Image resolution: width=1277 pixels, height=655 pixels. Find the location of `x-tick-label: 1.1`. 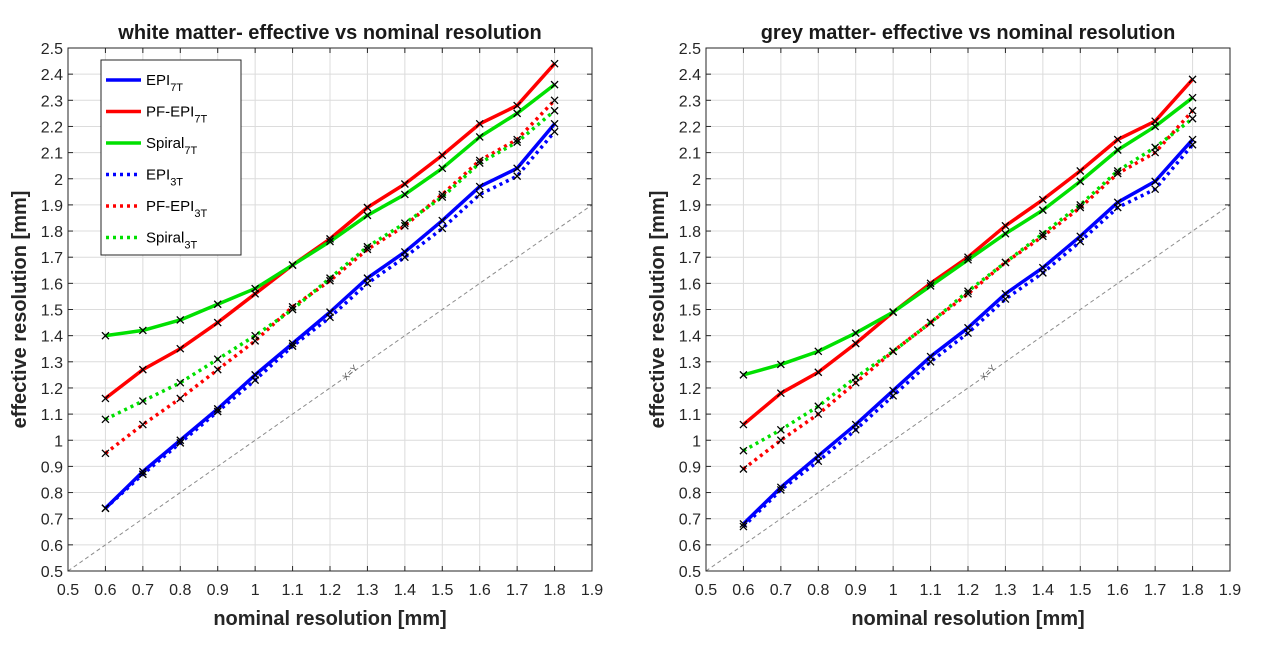

x-tick-label: 1.1 is located at coordinates (930, 590).